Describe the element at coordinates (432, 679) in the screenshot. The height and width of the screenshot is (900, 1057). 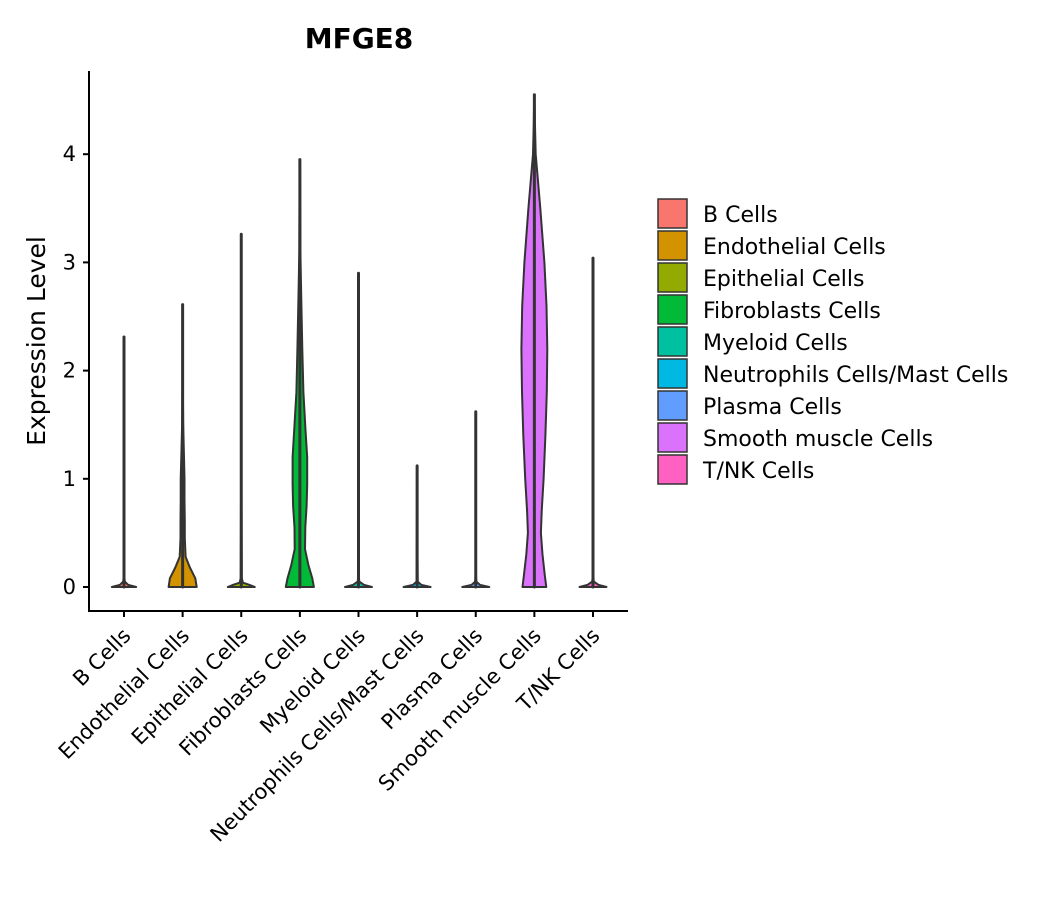
I see `x-tick-label: Plasma Cells` at that location.